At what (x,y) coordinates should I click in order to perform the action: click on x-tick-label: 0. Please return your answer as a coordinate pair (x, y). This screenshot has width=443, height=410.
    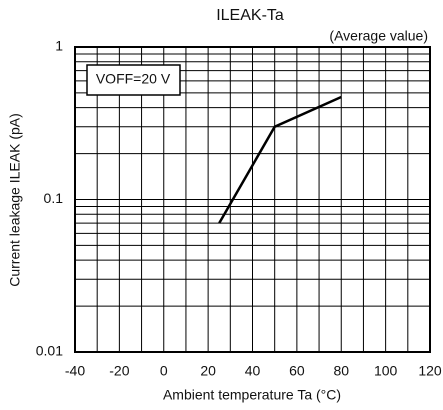
    Looking at the image, I should click on (164, 371).